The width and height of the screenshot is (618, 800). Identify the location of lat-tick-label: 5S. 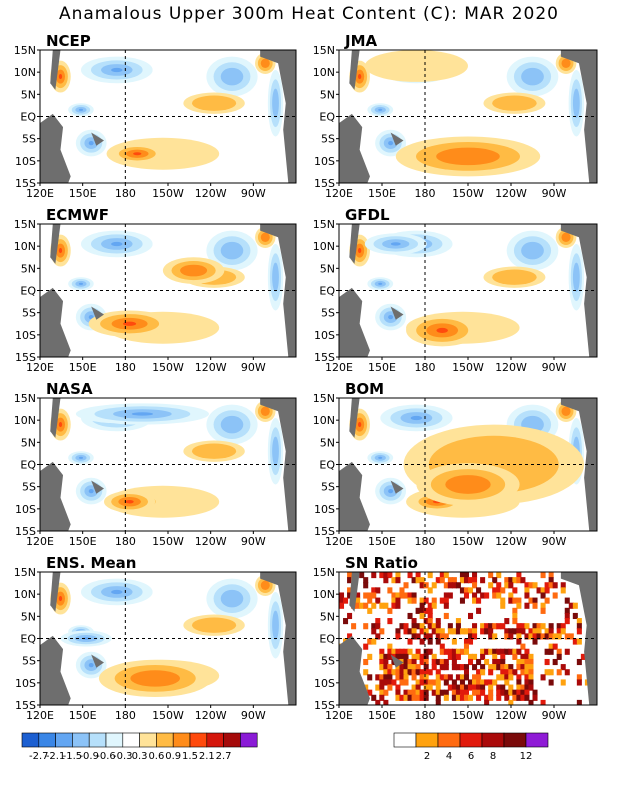
(29, 487).